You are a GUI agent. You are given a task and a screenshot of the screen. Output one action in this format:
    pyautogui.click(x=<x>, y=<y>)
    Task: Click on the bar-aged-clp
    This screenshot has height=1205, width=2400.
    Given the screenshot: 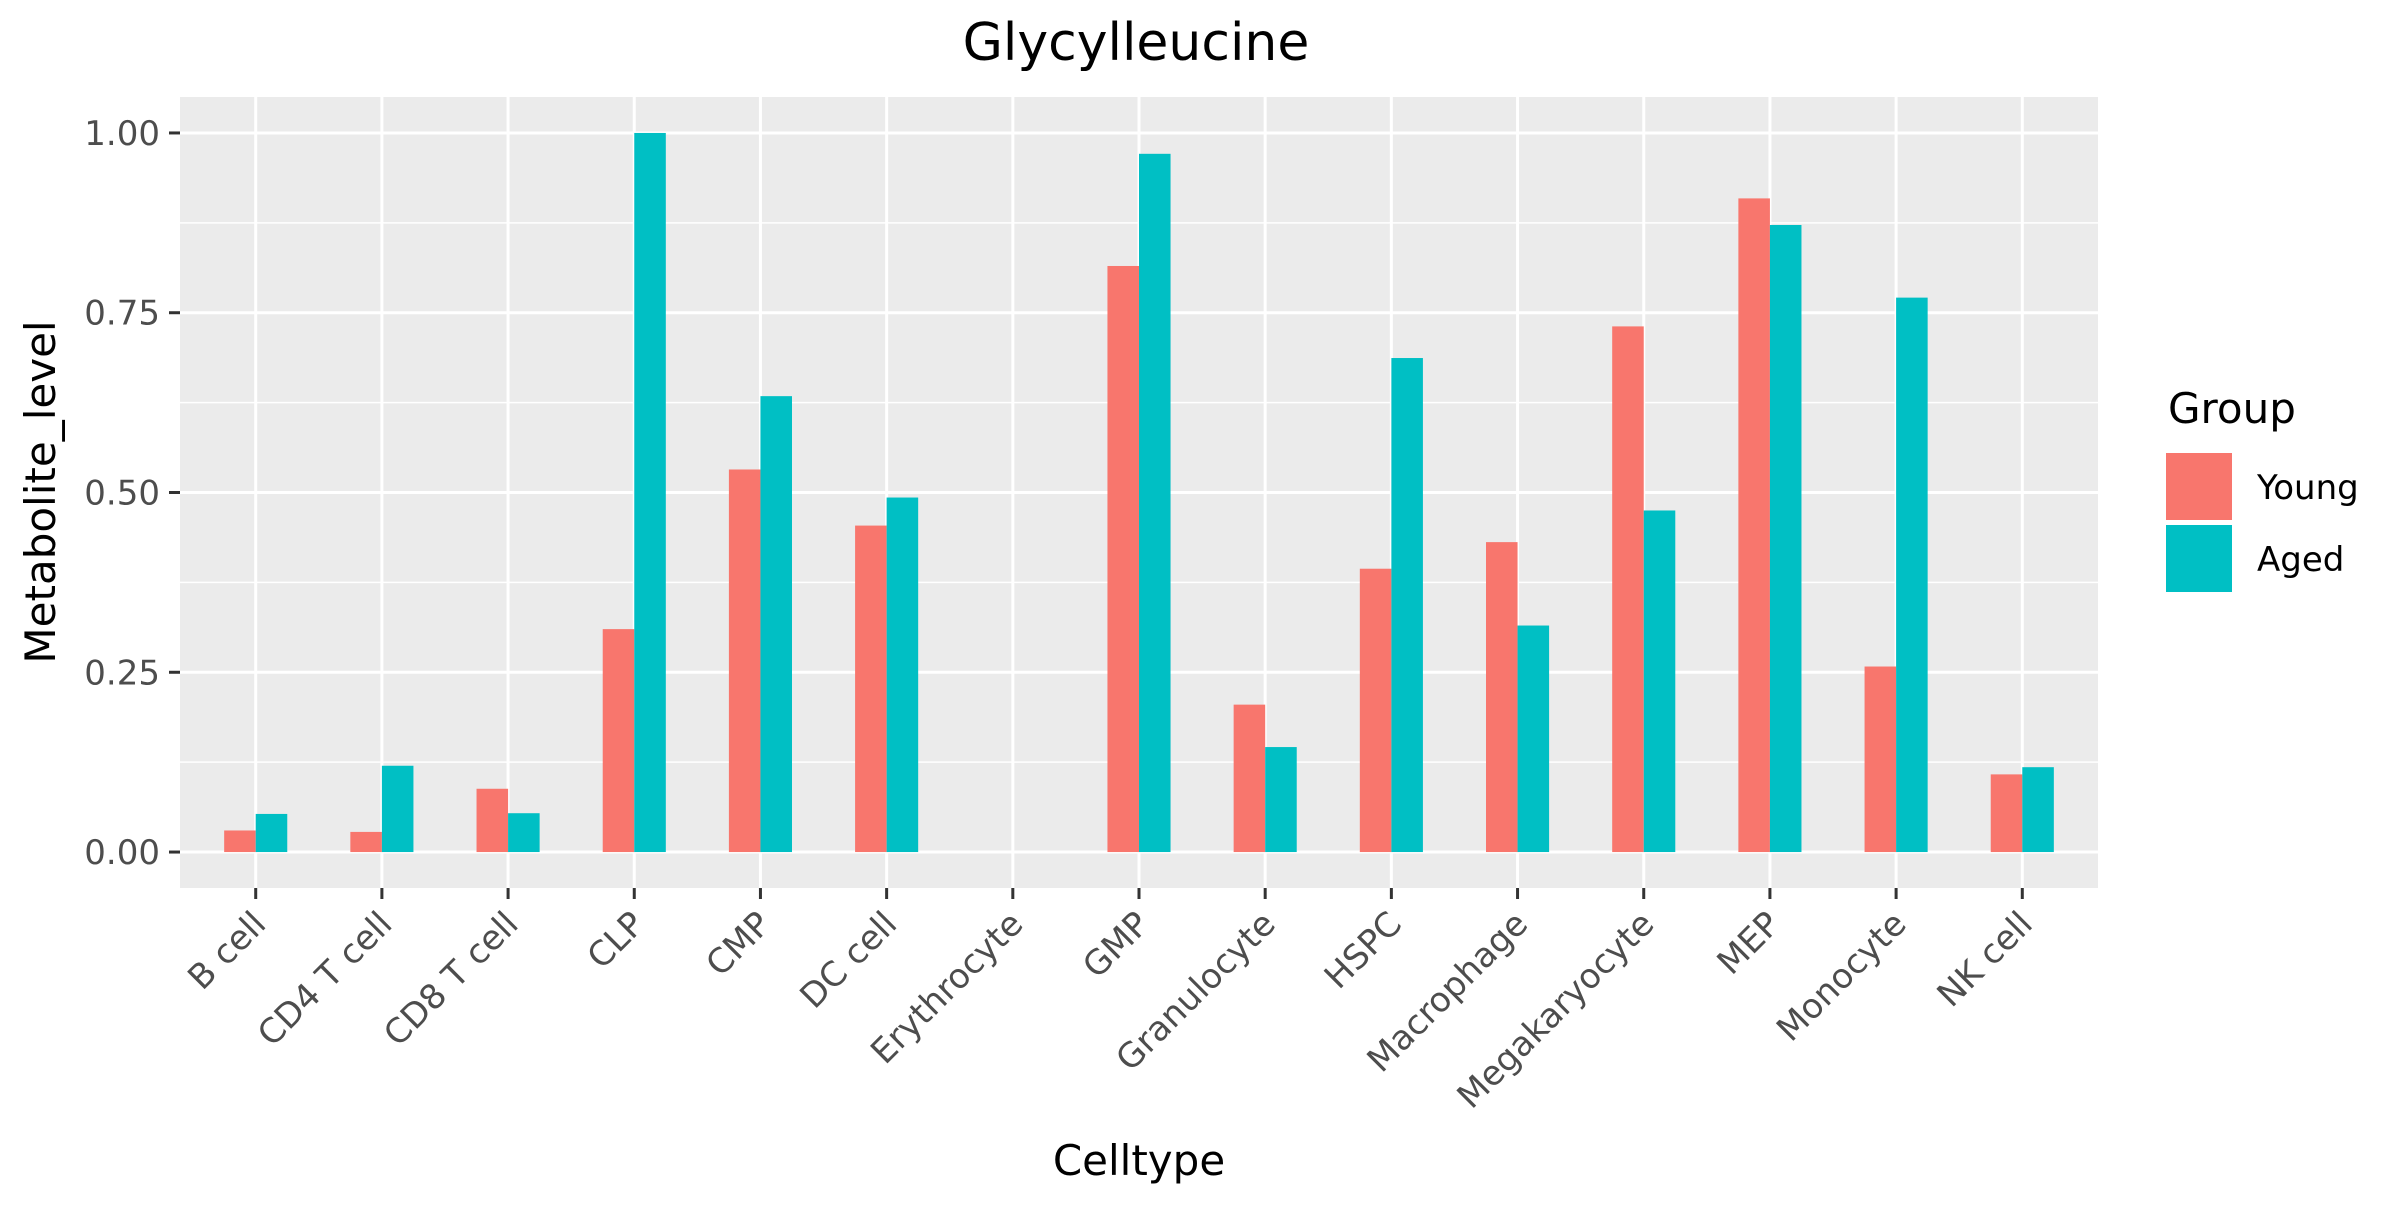 What is the action you would take?
    pyautogui.click(x=650, y=492)
    